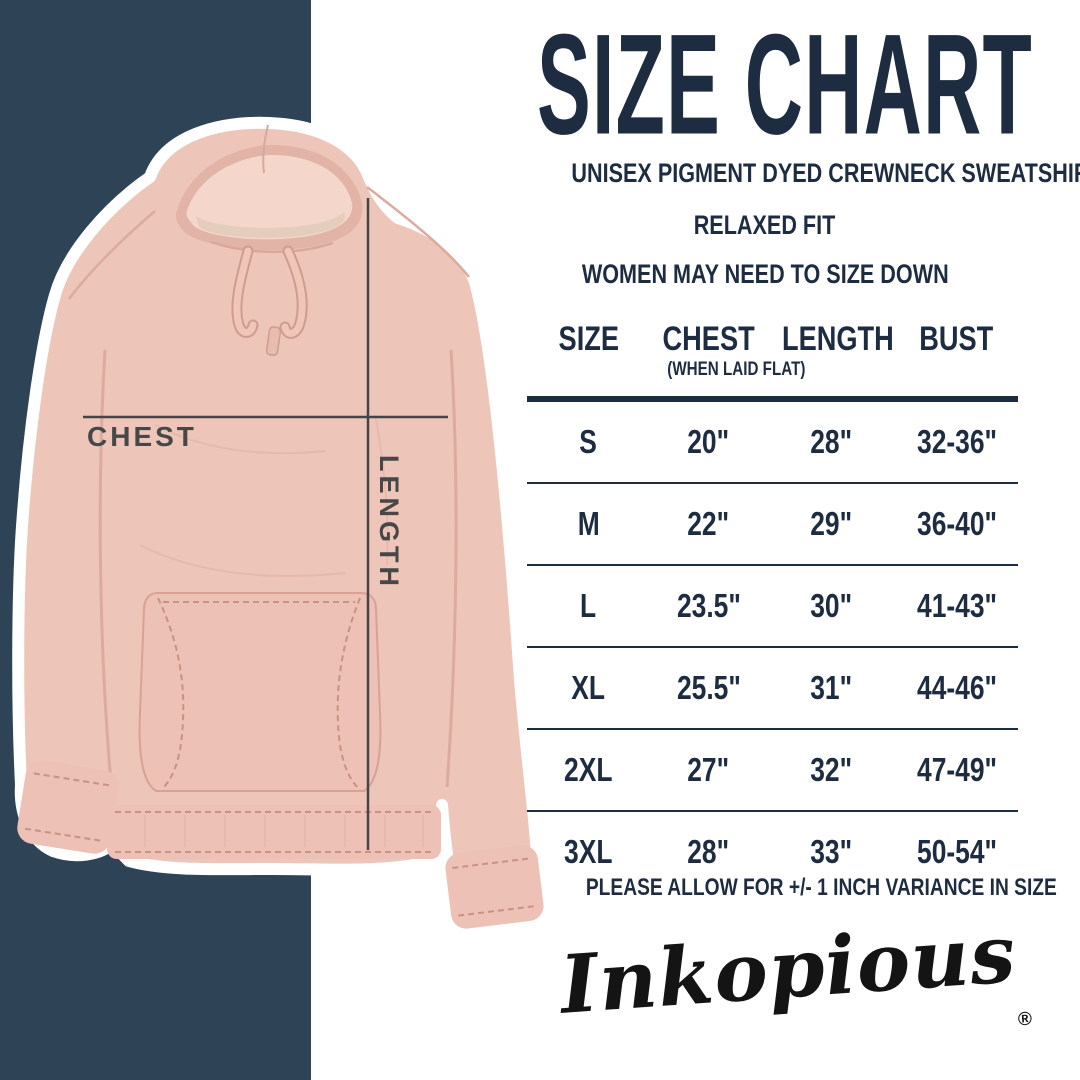 Image resolution: width=1080 pixels, height=1080 pixels. What do you see at coordinates (68, 807) in the screenshot?
I see `cuff-left` at bounding box center [68, 807].